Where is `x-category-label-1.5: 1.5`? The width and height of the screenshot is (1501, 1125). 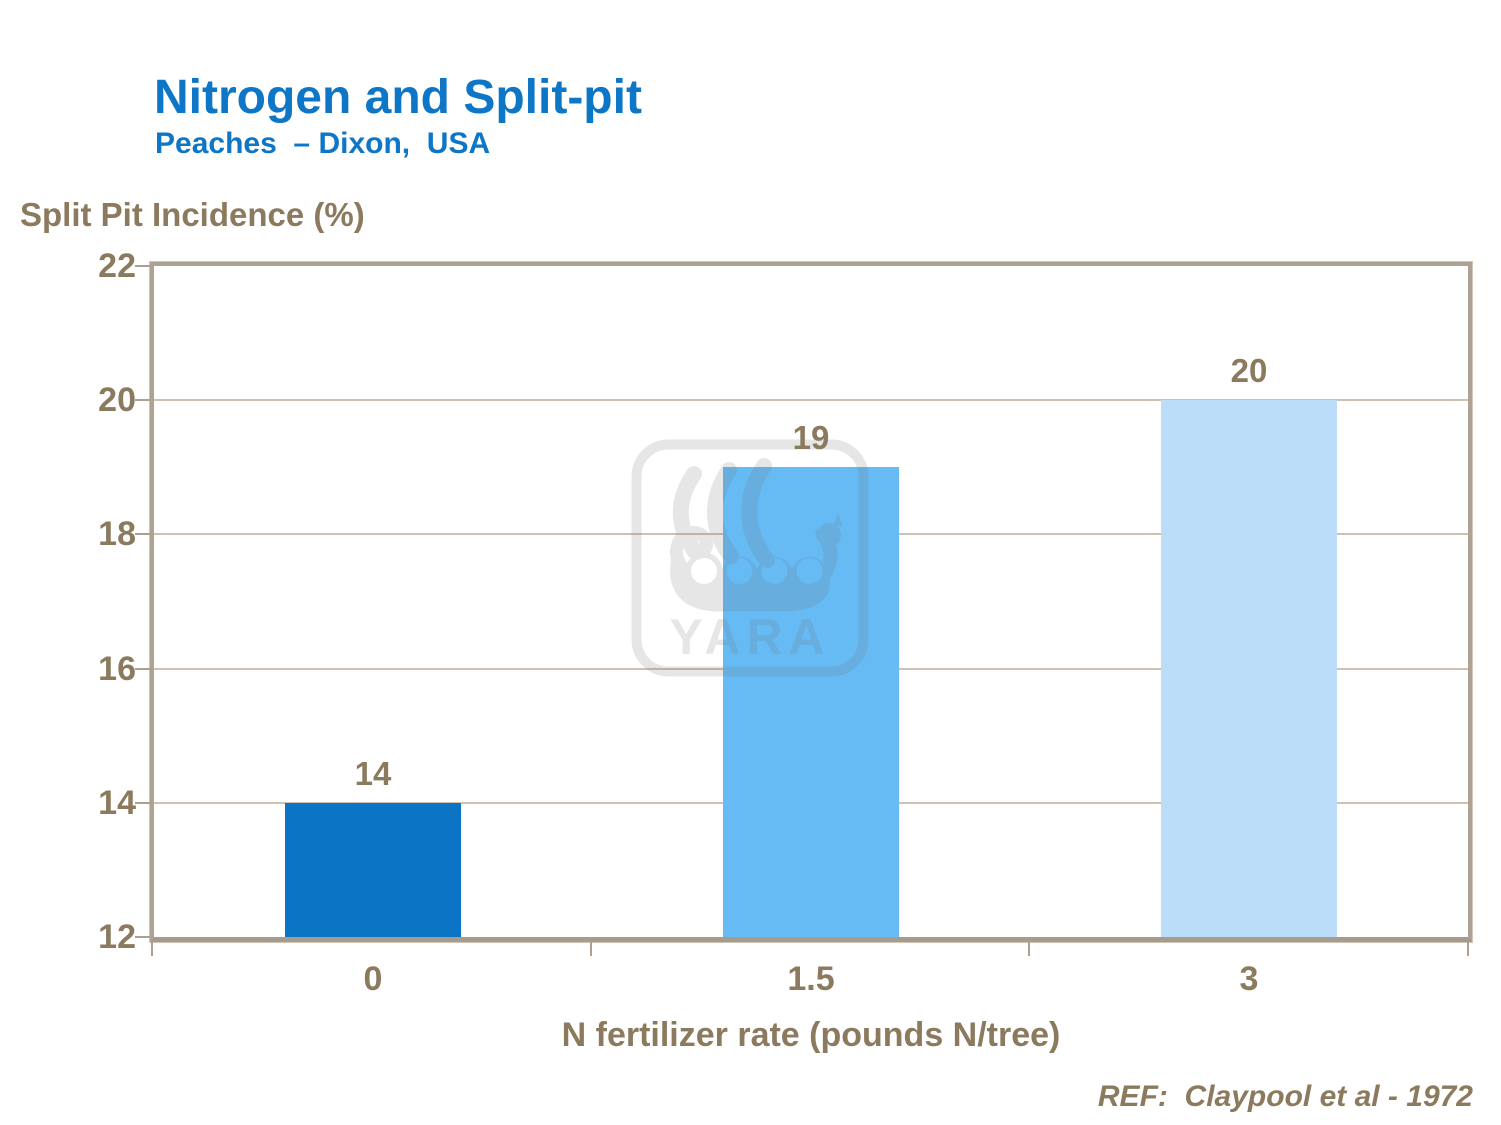
x-category-label-1.5: 1.5 is located at coordinates (811, 979).